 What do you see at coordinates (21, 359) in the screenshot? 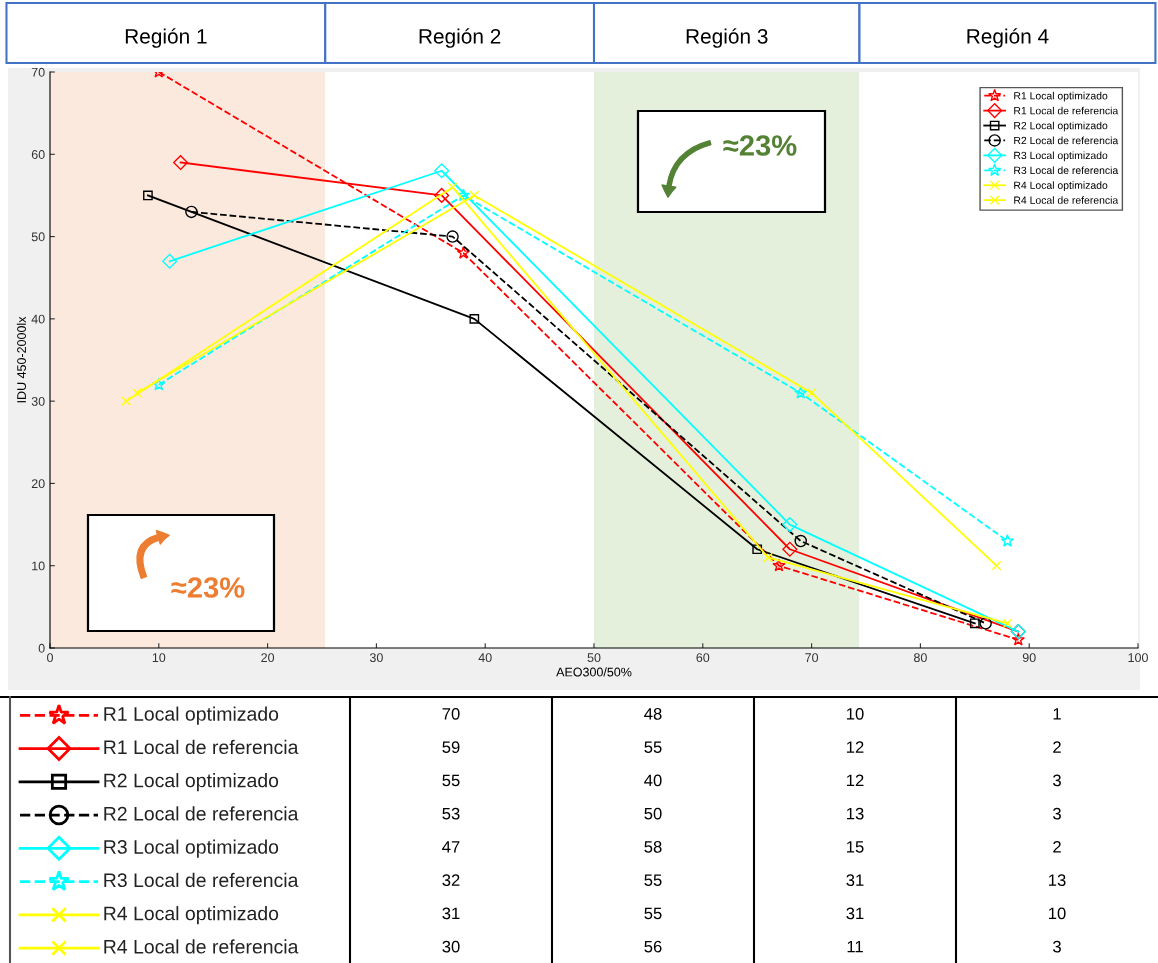
I see `y-axis-title: IDU 450-2000lx` at bounding box center [21, 359].